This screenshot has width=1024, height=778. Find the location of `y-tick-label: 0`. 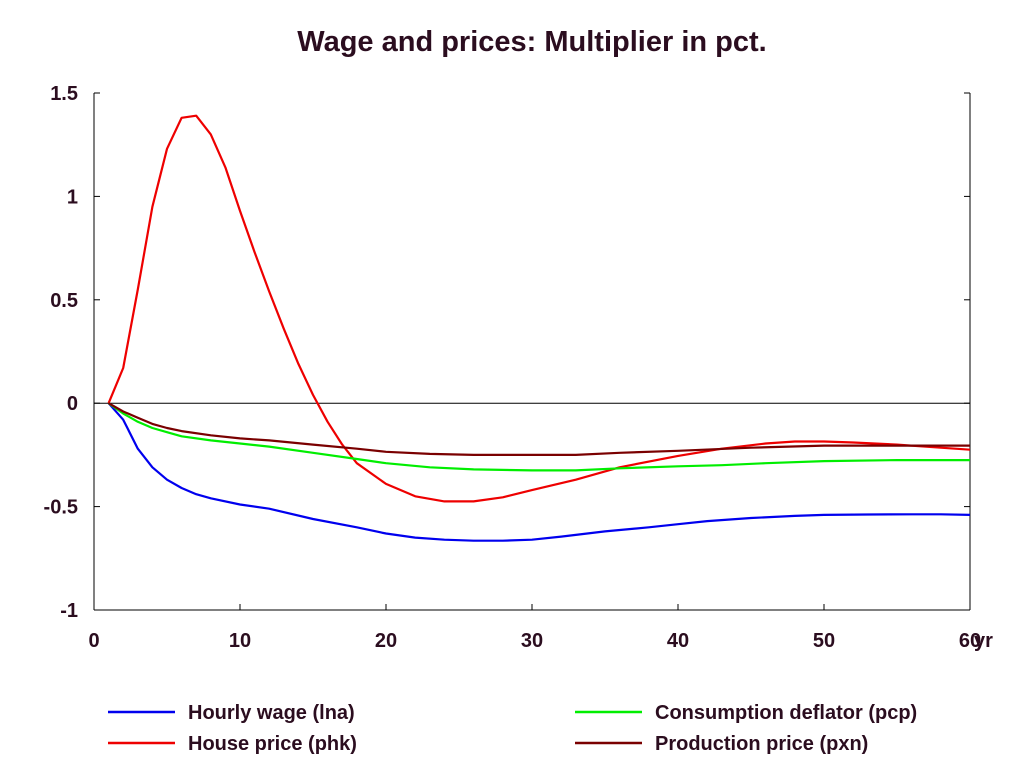

y-tick-label: 0 is located at coordinates (72, 404).